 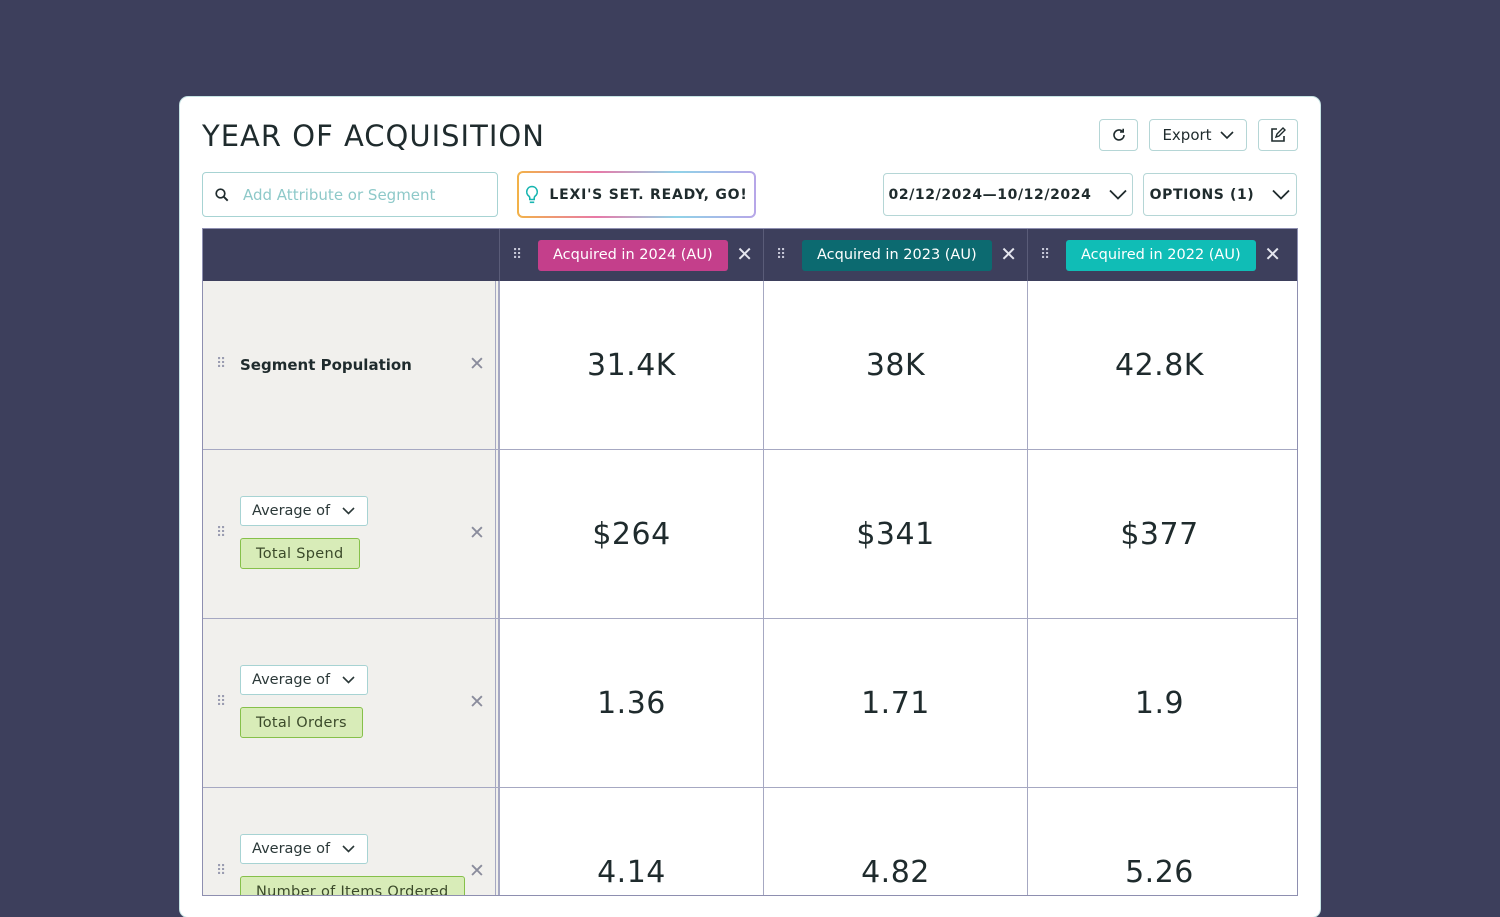 I want to click on table-cell: 1.36, so click(x=631, y=703).